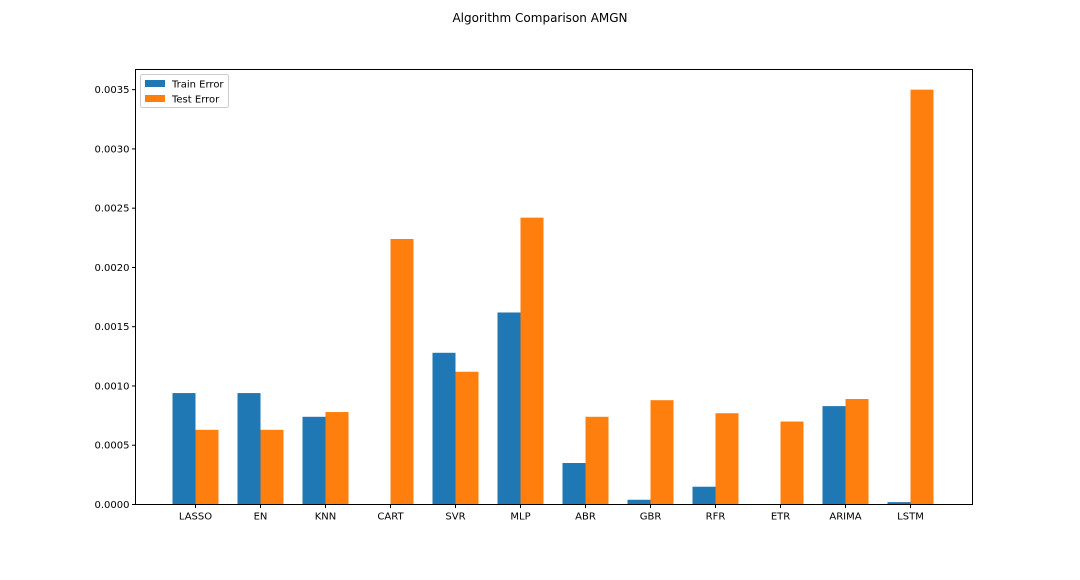  I want to click on x-tick-label: ARIMA, so click(845, 517).